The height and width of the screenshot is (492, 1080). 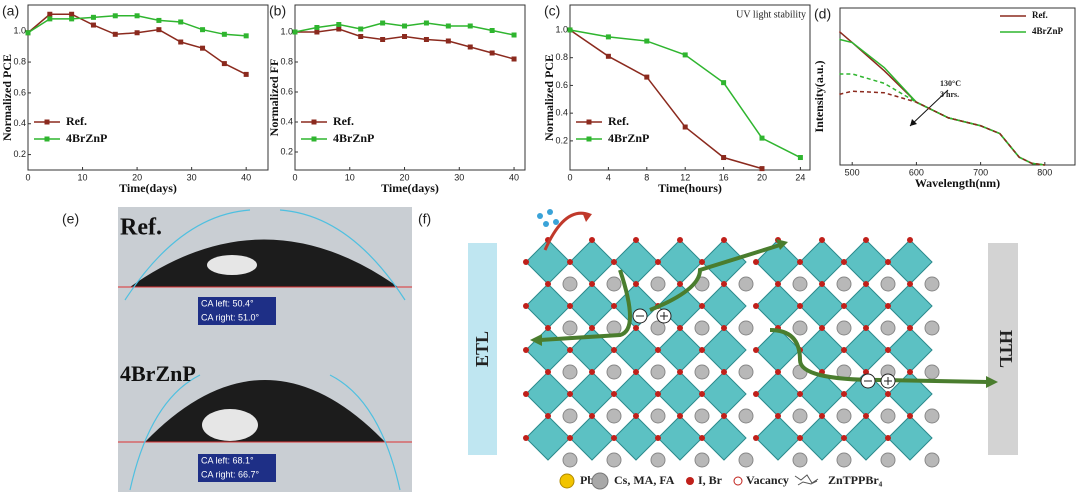 What do you see at coordinates (550, 212) in the screenshot?
I see `water-drop` at bounding box center [550, 212].